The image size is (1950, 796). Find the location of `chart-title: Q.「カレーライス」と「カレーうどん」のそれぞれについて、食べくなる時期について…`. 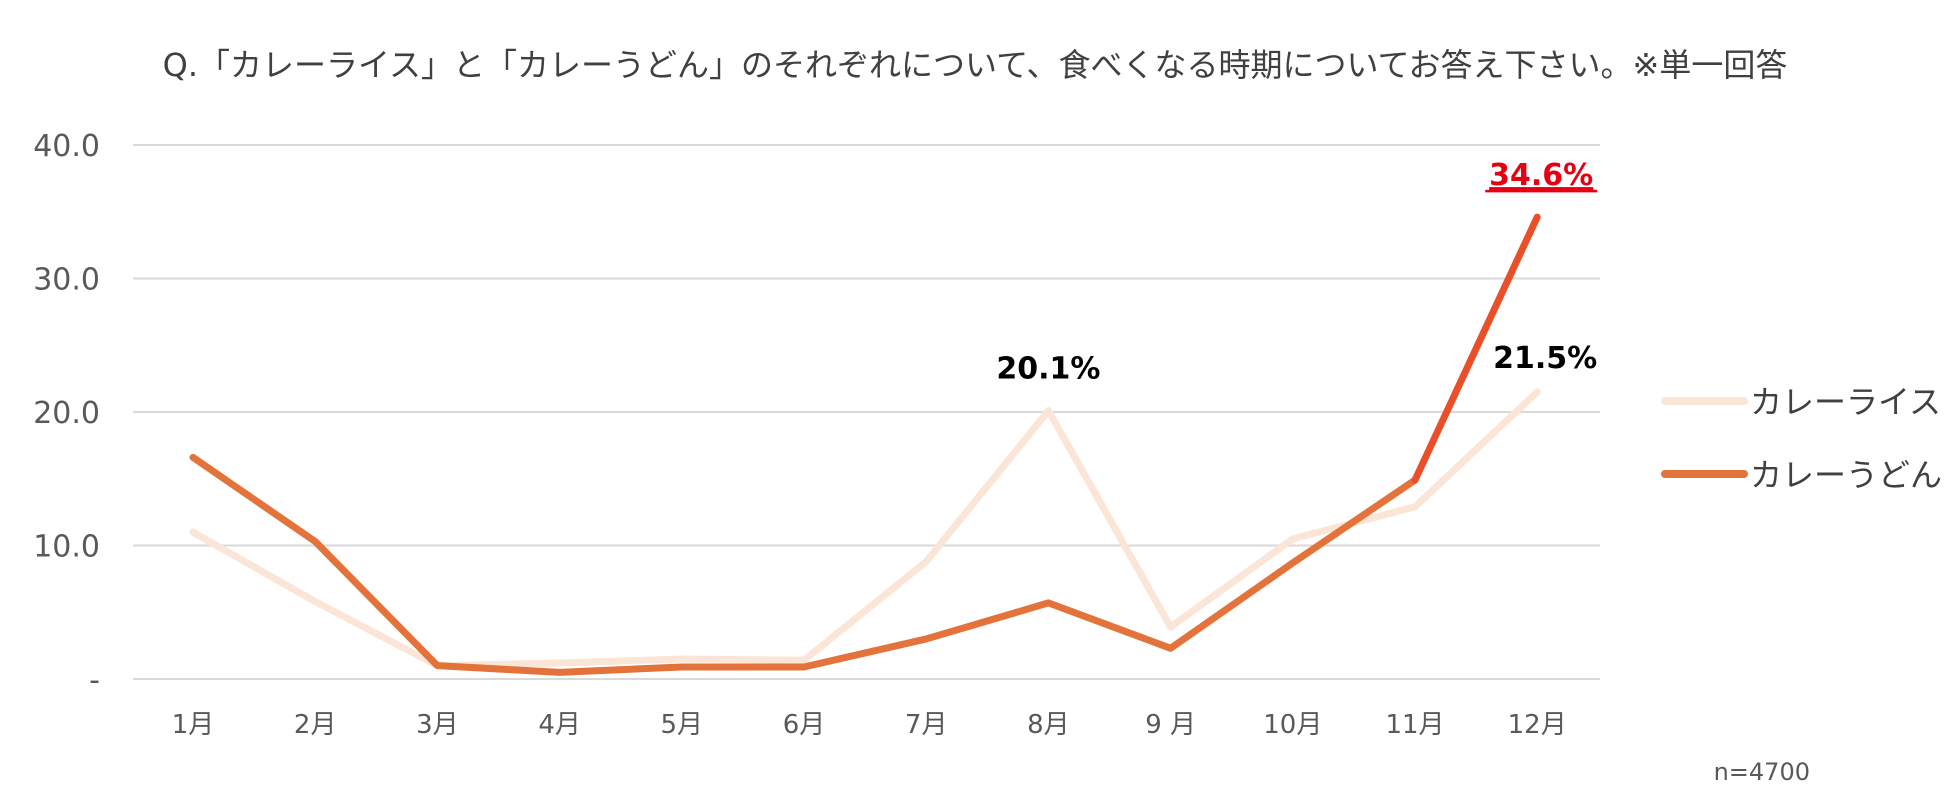

chart-title: Q.「カレーライス」と「カレーうどん」のそれぞれについて、食べくなる時期について… is located at coordinates (975, 65).